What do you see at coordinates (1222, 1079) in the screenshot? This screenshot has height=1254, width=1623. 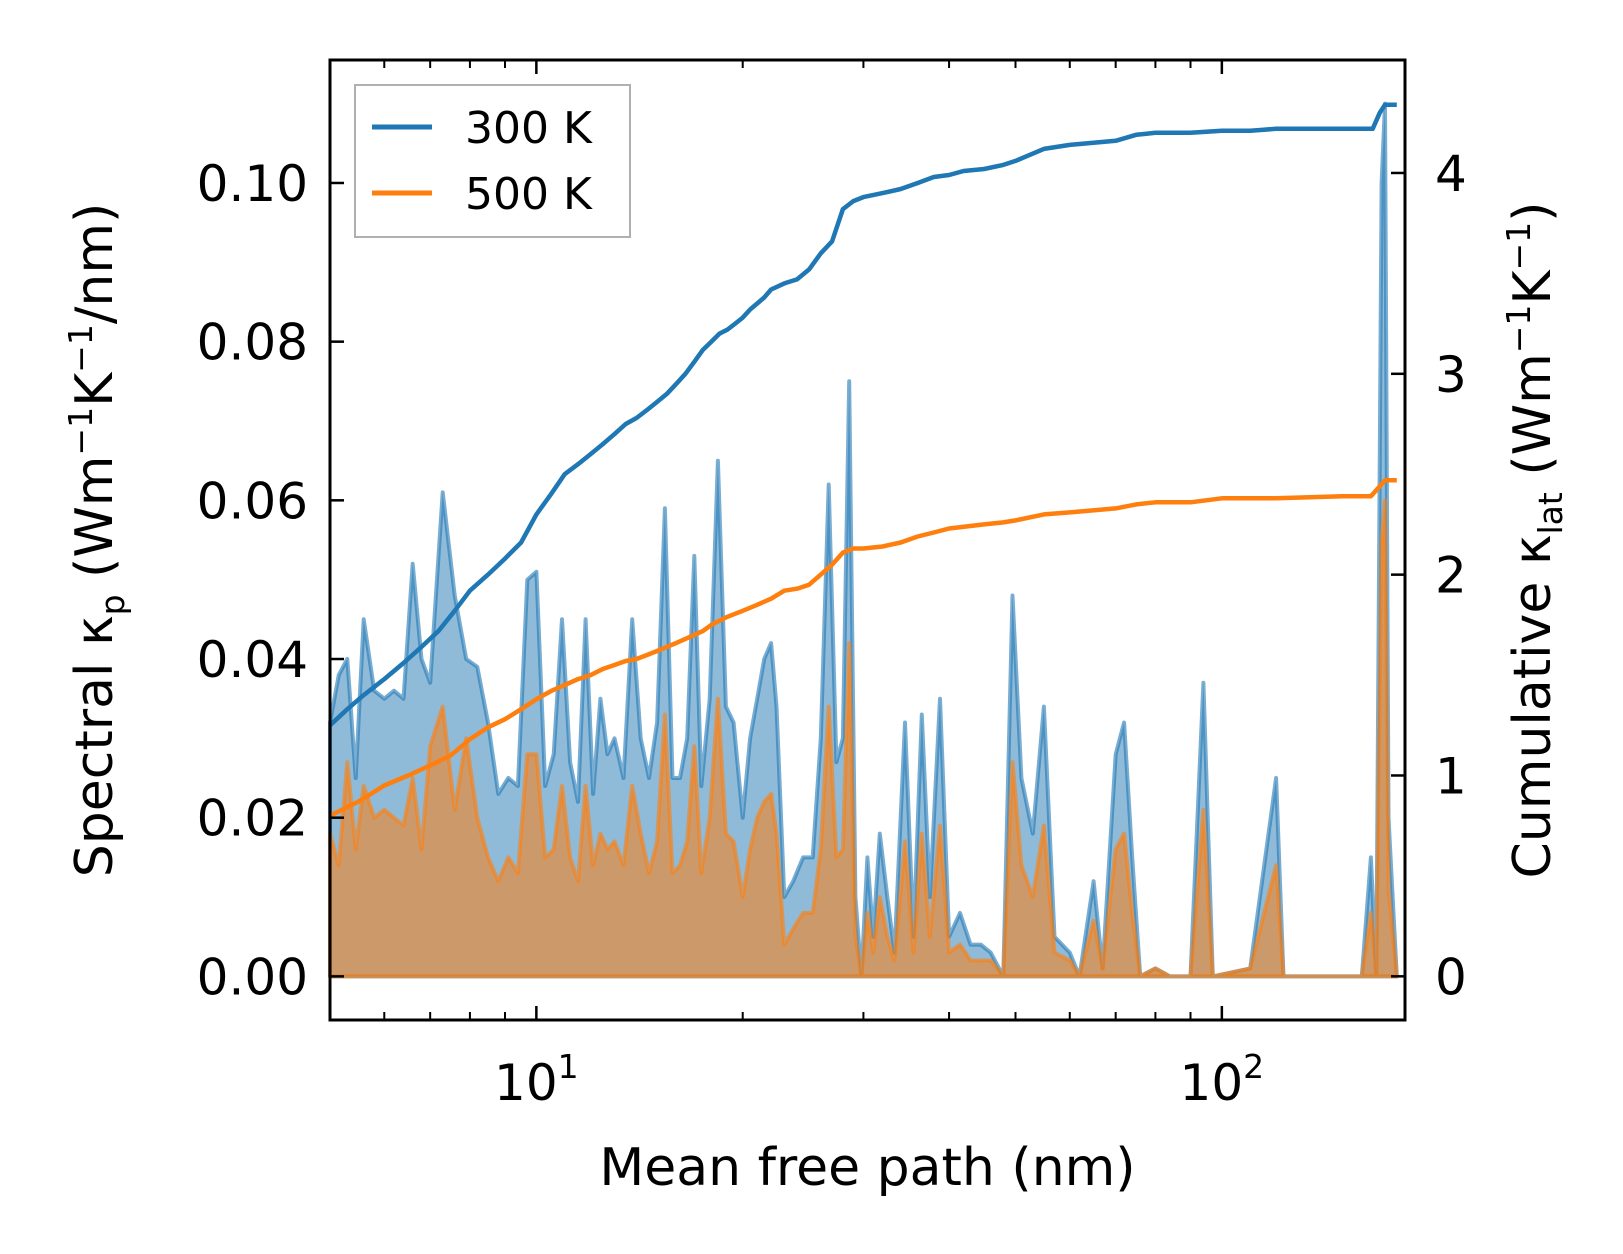 I see `x-tick-label: 10²` at bounding box center [1222, 1079].